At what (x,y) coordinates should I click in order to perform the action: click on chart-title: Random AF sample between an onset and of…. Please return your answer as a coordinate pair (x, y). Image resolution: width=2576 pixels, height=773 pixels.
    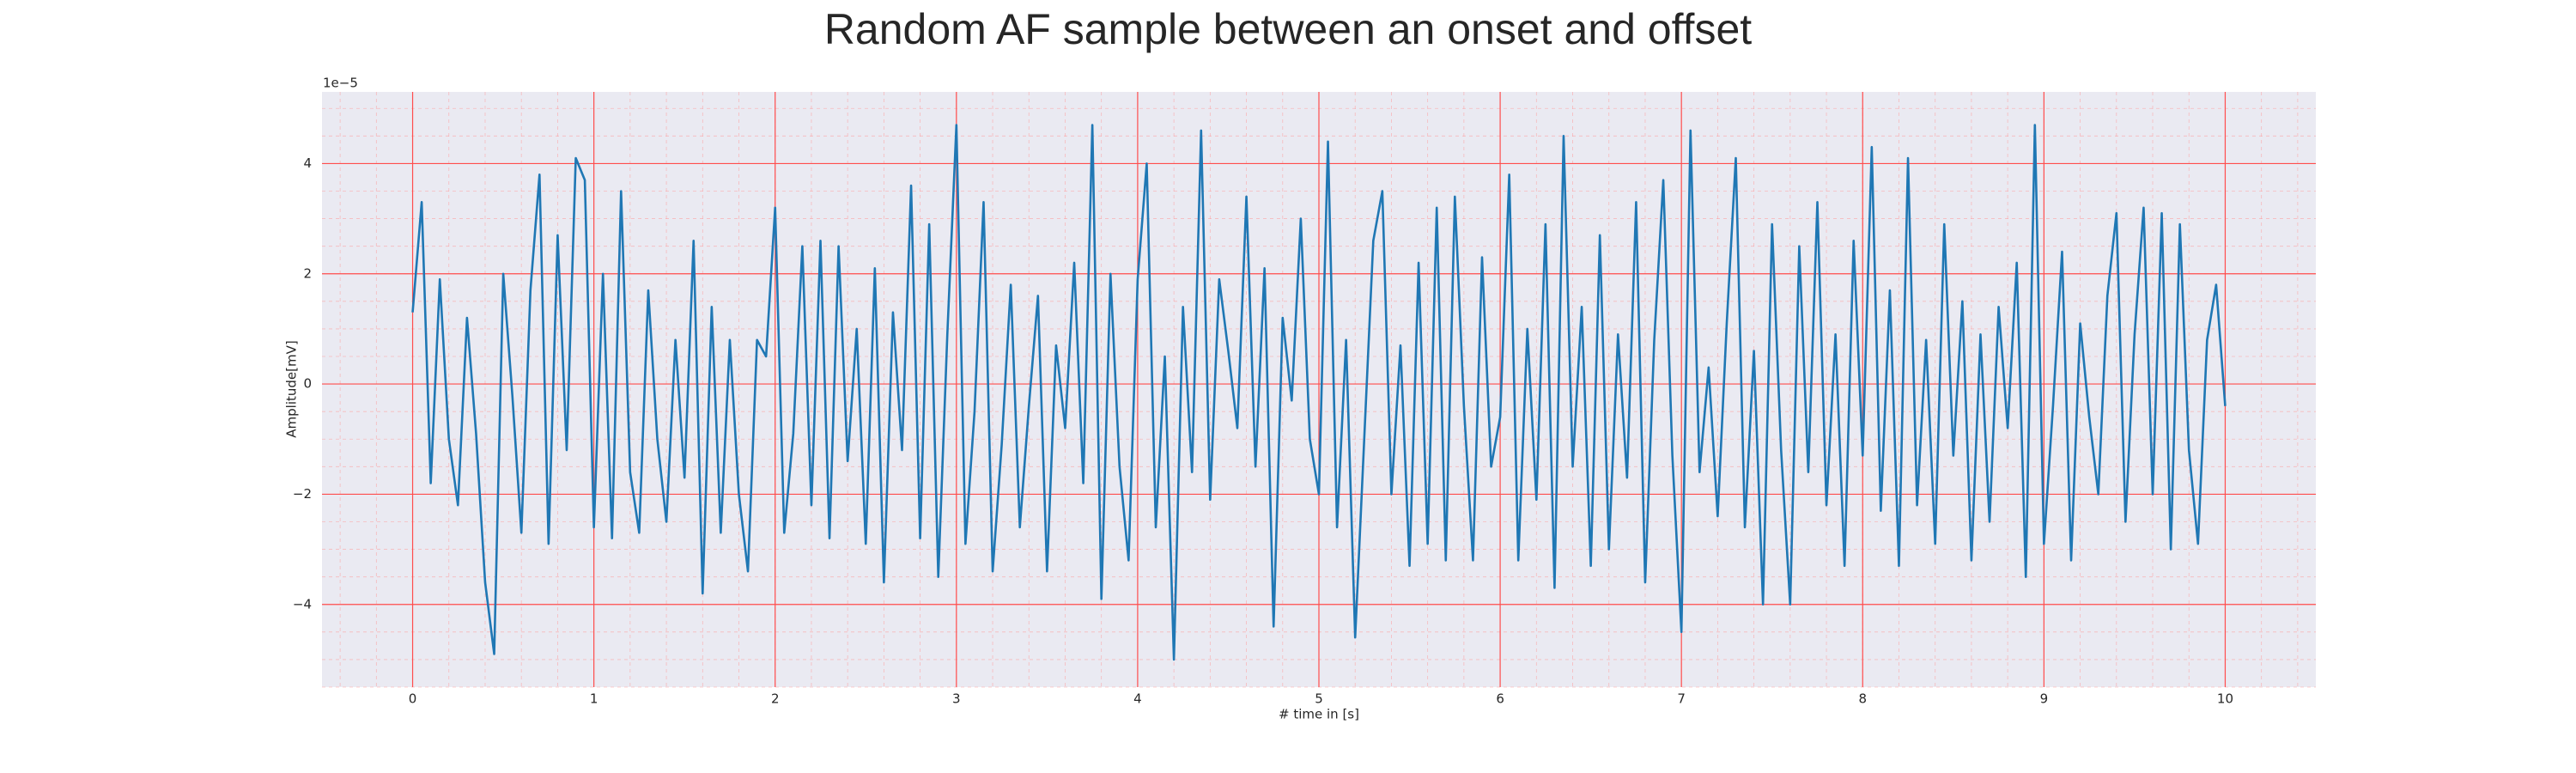
    Looking at the image, I should click on (1288, 29).